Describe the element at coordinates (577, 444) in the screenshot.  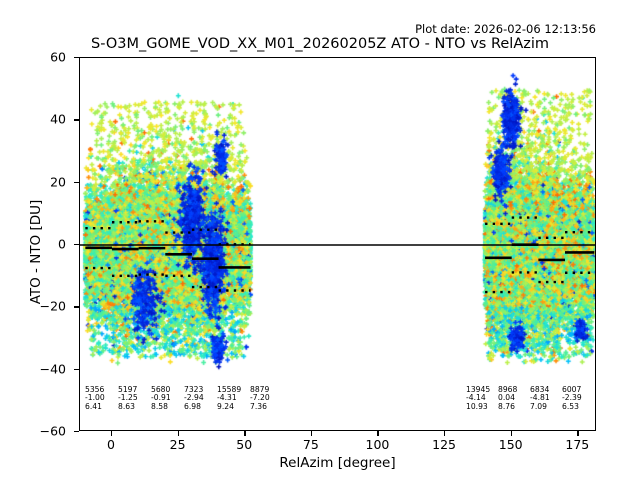
I see `x-tick-label: 175` at that location.